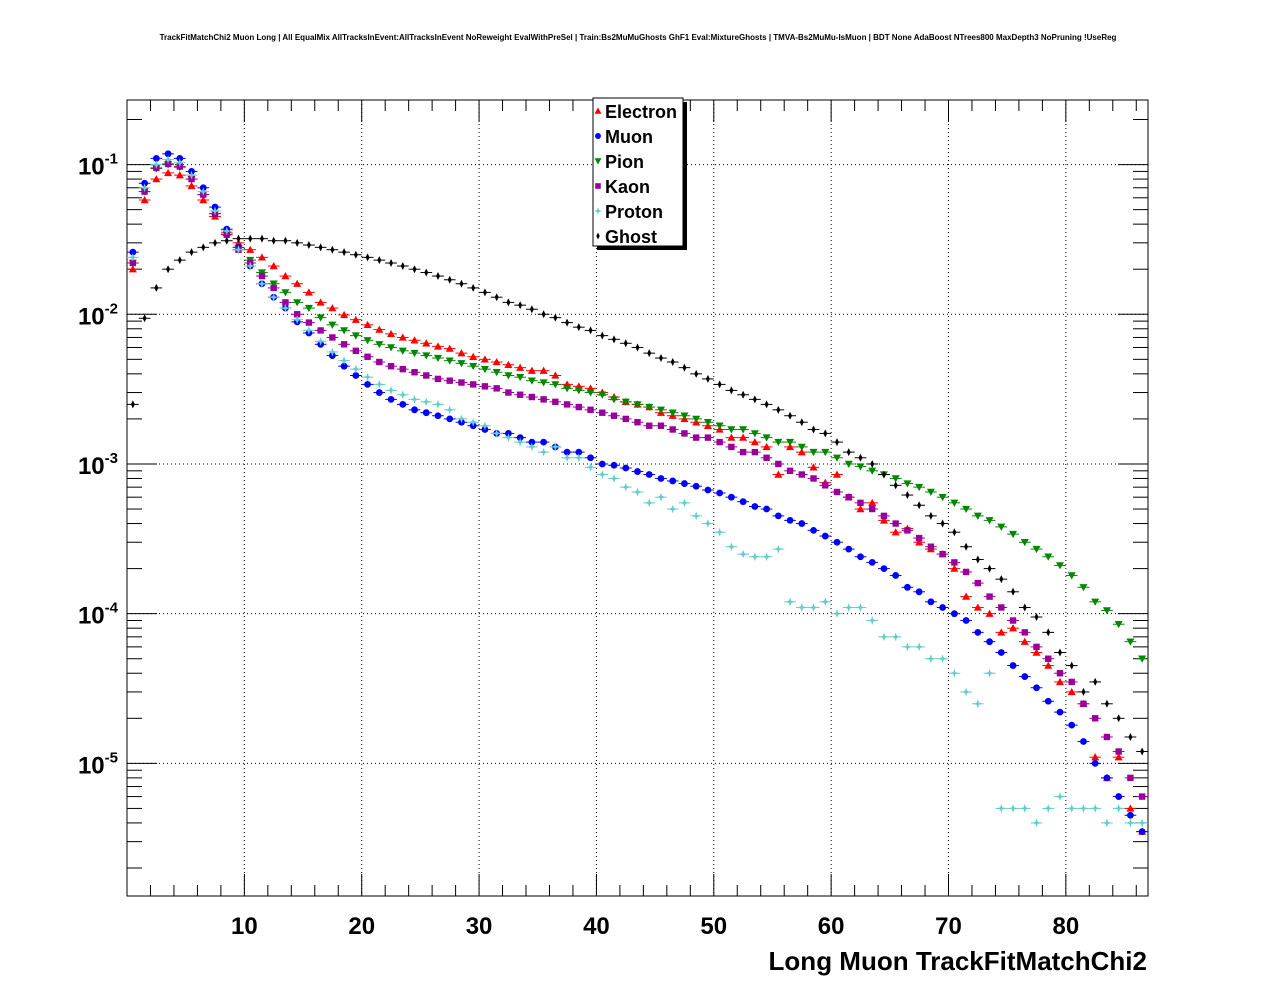 The width and height of the screenshot is (1276, 996). What do you see at coordinates (831, 926) in the screenshot?
I see `x-tick-label: 60` at bounding box center [831, 926].